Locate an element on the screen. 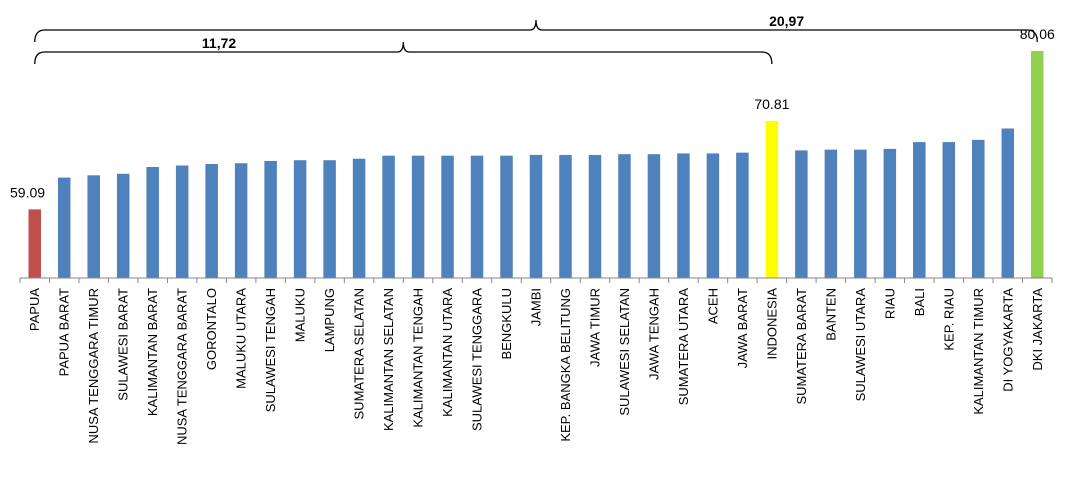  x-tick-label: SUMATERA SELATAN is located at coordinates (359, 353).